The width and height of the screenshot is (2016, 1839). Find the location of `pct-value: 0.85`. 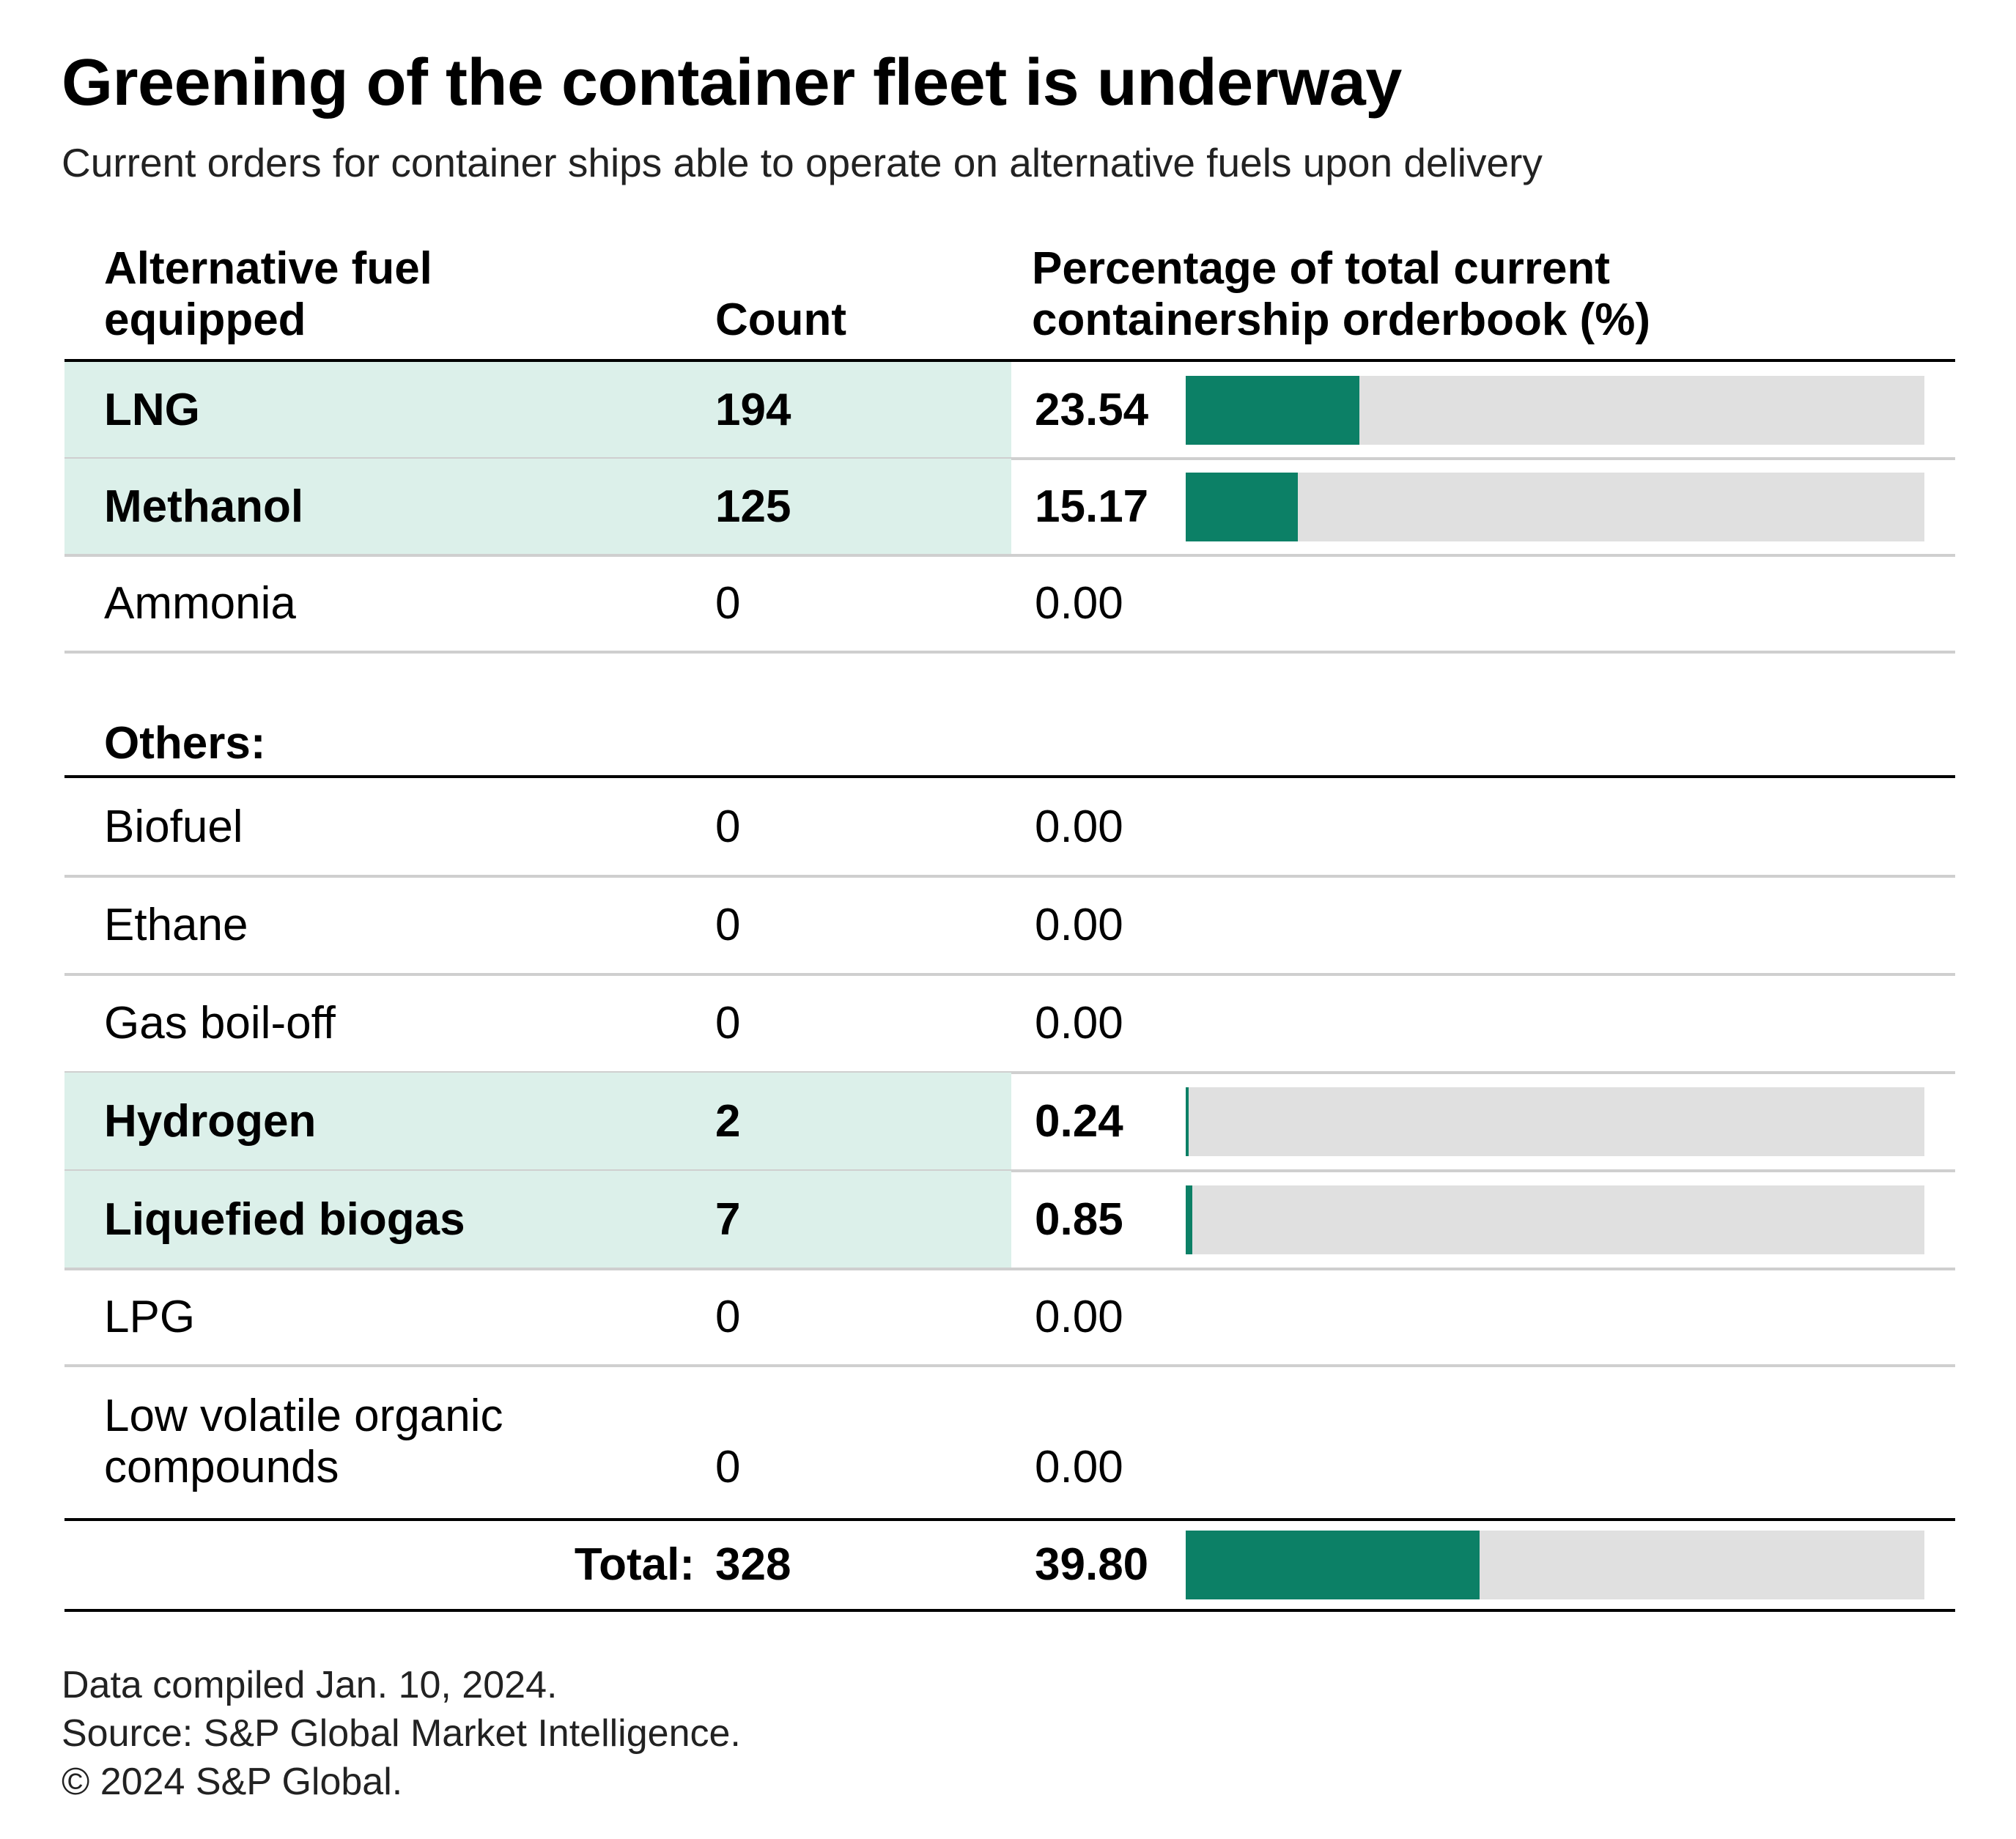

pct-value: 0.85 is located at coordinates (1079, 1219).